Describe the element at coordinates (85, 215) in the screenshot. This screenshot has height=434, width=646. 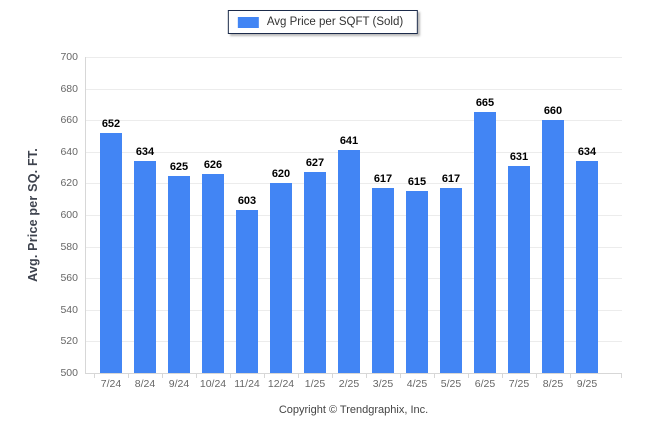
I see `y-axis-line` at that location.